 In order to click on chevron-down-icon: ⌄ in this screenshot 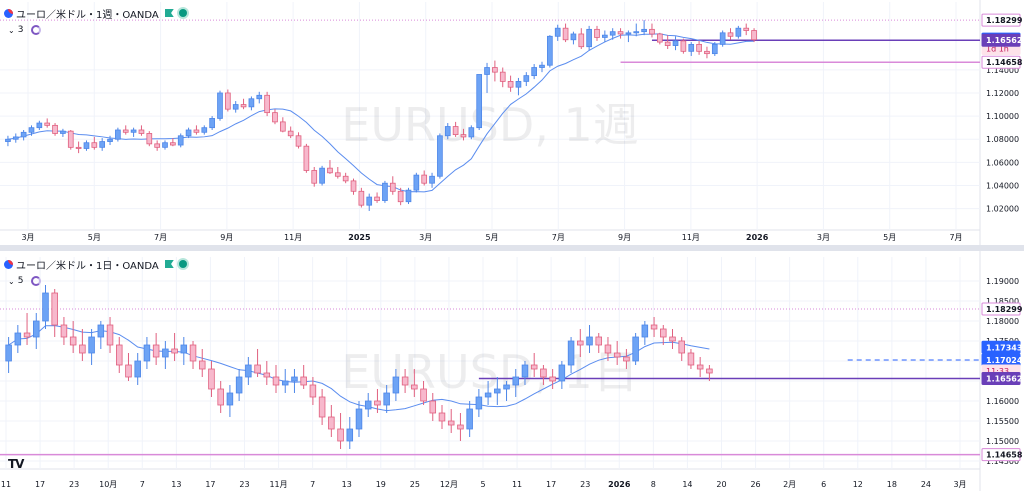, I will do `click(11, 30)`.